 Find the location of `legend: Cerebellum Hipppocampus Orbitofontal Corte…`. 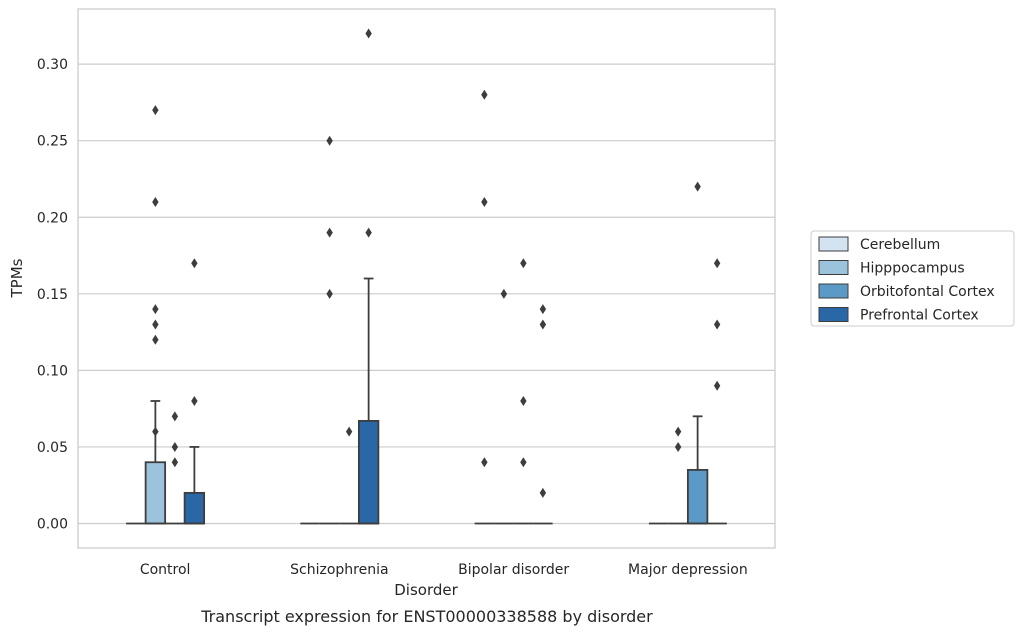

legend: Cerebellum Hipppocampus Orbitofontal Corte… is located at coordinates (912, 278).